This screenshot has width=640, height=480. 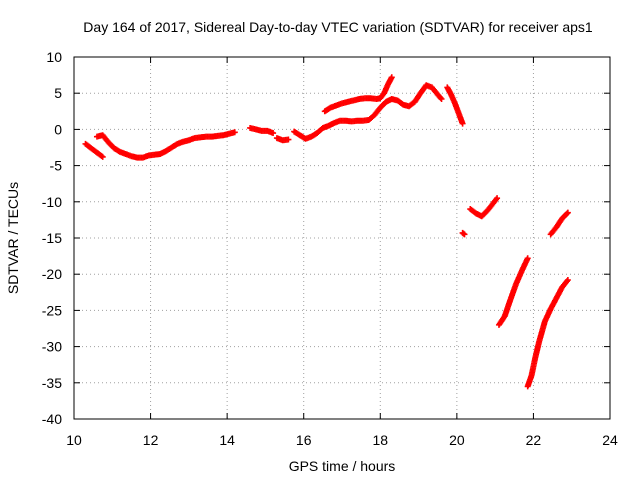 I want to click on x-tick-label: 16, so click(x=304, y=440).